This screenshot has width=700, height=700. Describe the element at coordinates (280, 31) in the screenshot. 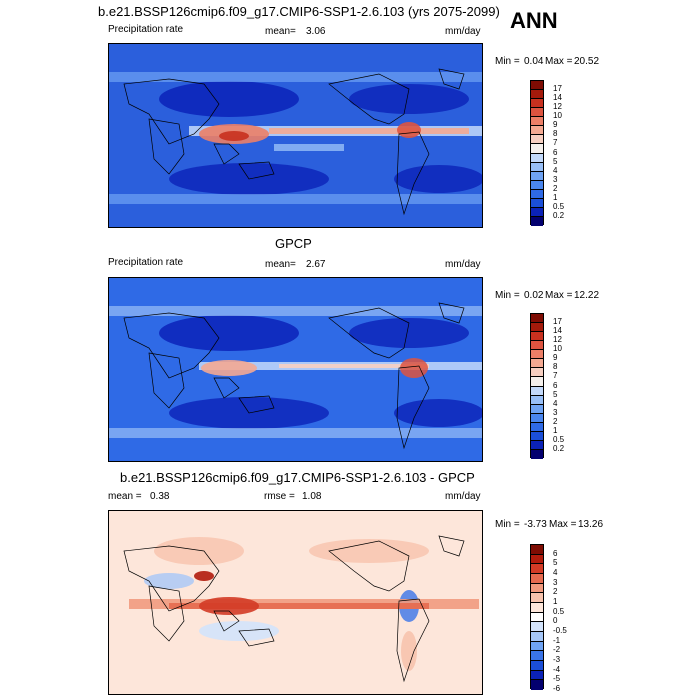

I see `panel1-mean-label: mean=` at that location.